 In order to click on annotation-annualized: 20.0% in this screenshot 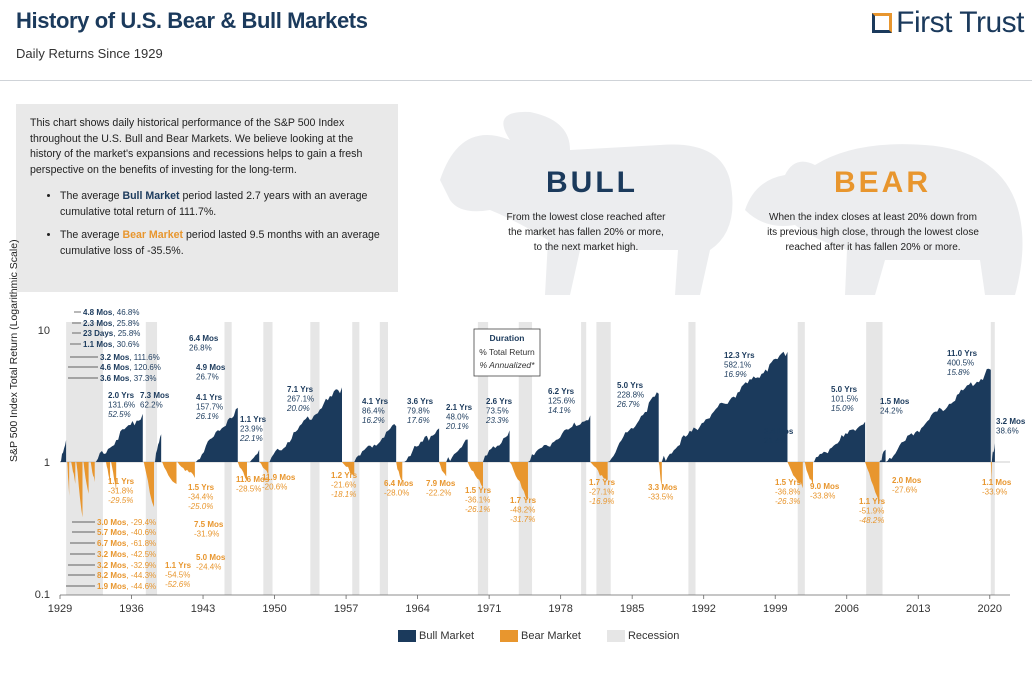, I will do `click(298, 408)`.